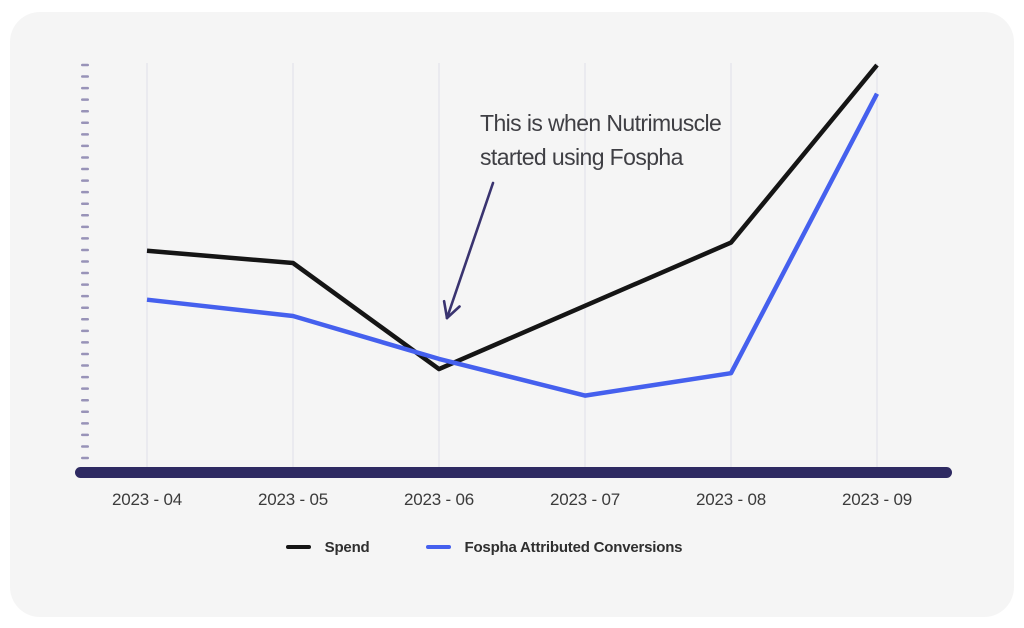 The width and height of the screenshot is (1024, 628). Describe the element at coordinates (147, 499) in the screenshot. I see `x-axis-label: 2023 - 04` at that location.